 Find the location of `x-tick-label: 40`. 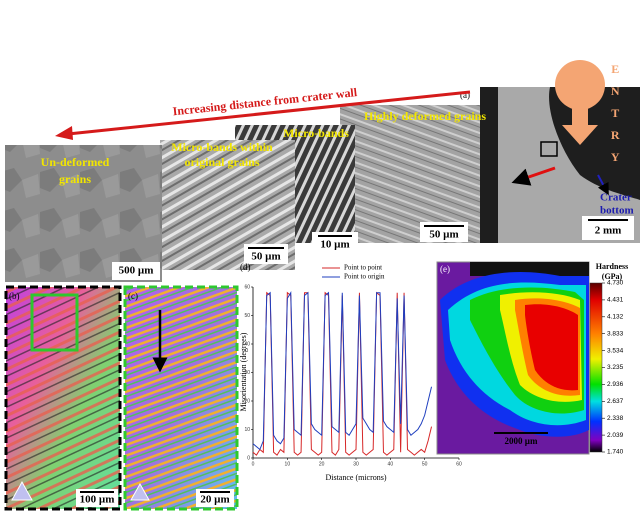

x-tick-label: 40 is located at coordinates (391, 464).